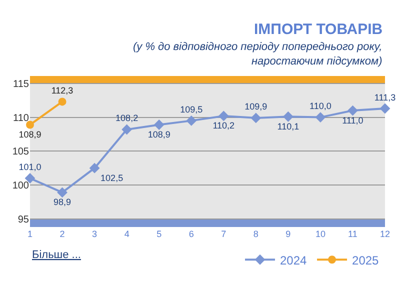  Describe the element at coordinates (30, 167) in the screenshot. I see `data-label: 101,0` at that location.